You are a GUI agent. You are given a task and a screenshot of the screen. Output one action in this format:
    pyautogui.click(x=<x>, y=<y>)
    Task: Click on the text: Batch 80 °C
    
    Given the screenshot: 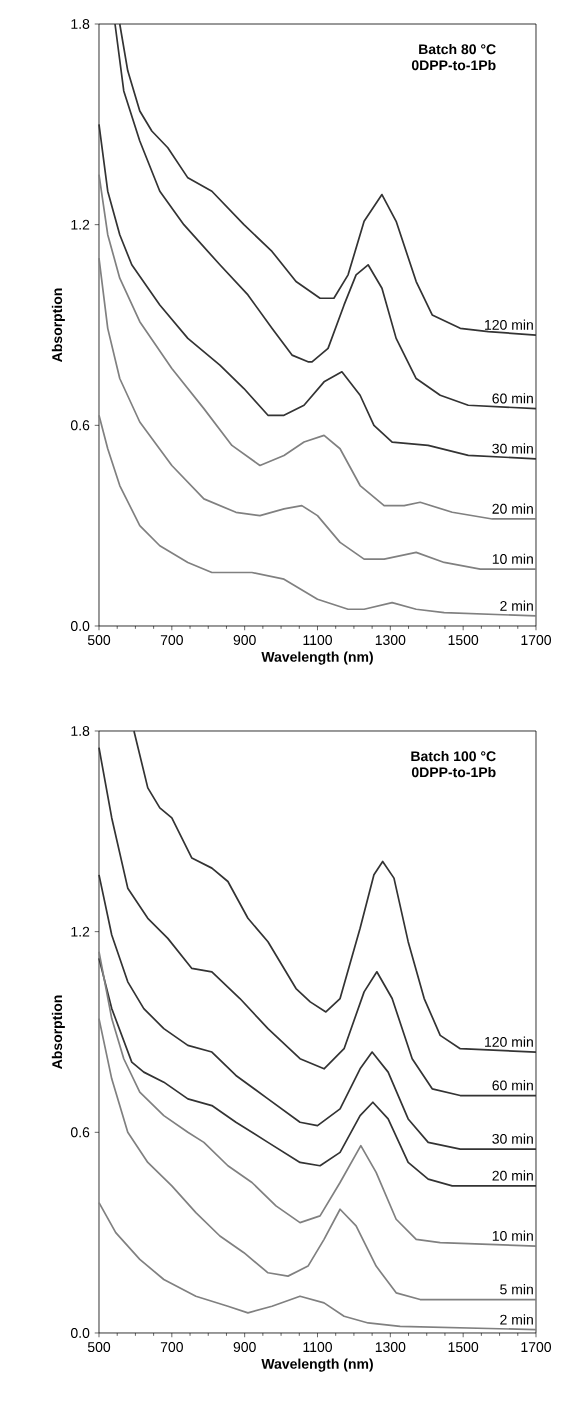 What is the action you would take?
    pyautogui.click(x=457, y=49)
    